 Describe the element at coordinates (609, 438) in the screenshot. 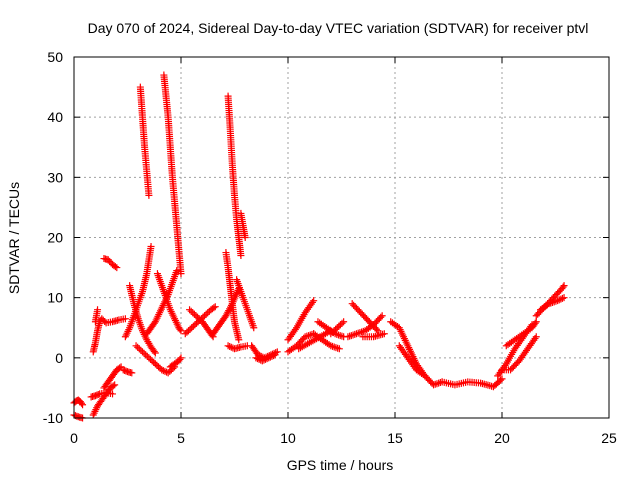

I see `x-tick-label: 25` at that location.